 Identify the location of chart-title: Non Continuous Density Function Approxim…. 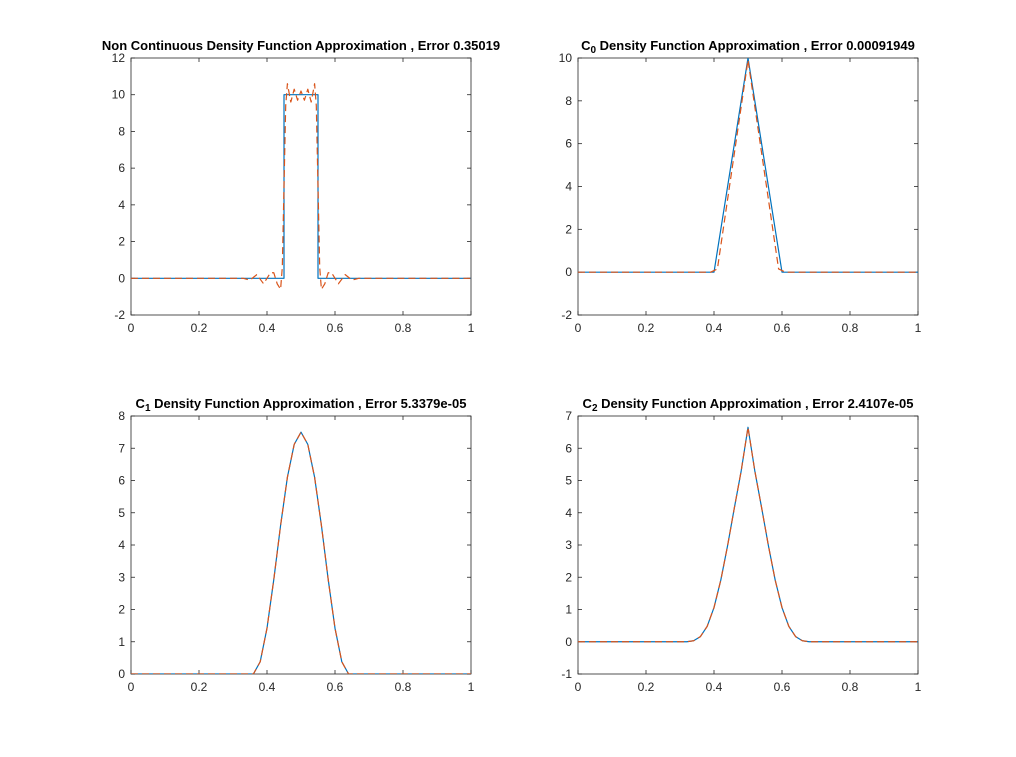
(301, 45).